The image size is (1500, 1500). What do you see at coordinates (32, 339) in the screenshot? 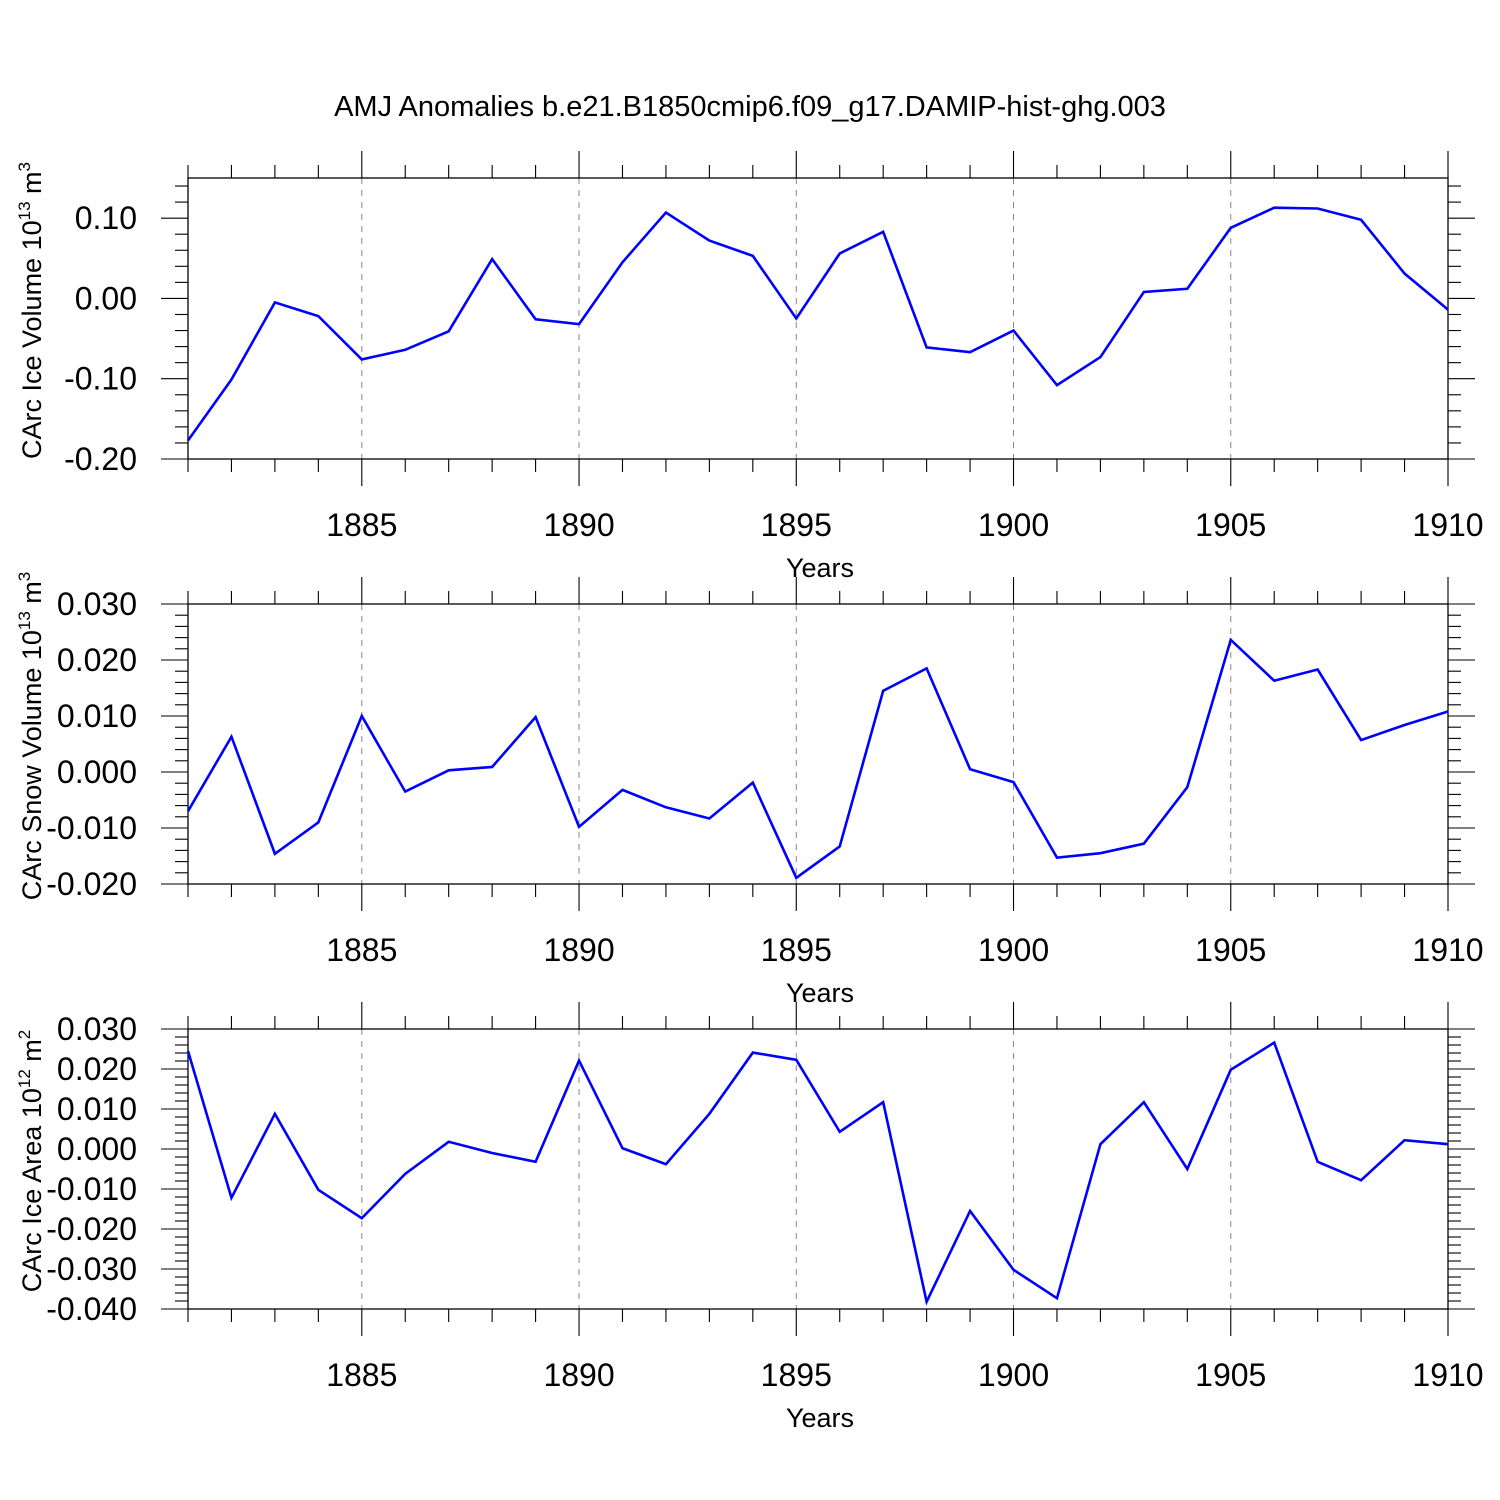
I see `y-axis-label-text: CArc Ice Volume 10` at bounding box center [32, 339].